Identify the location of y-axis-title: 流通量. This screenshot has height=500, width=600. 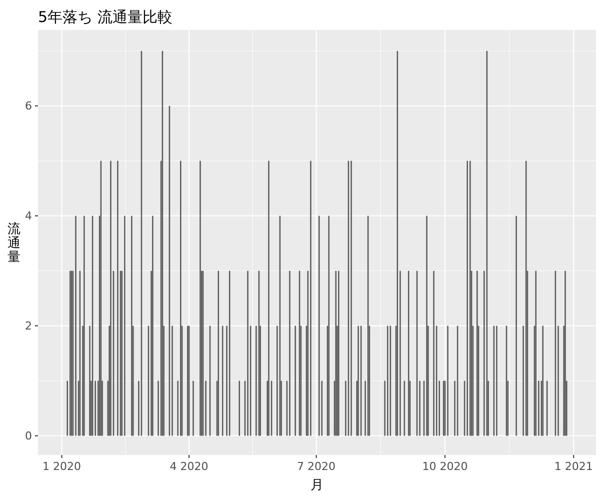
(14, 243).